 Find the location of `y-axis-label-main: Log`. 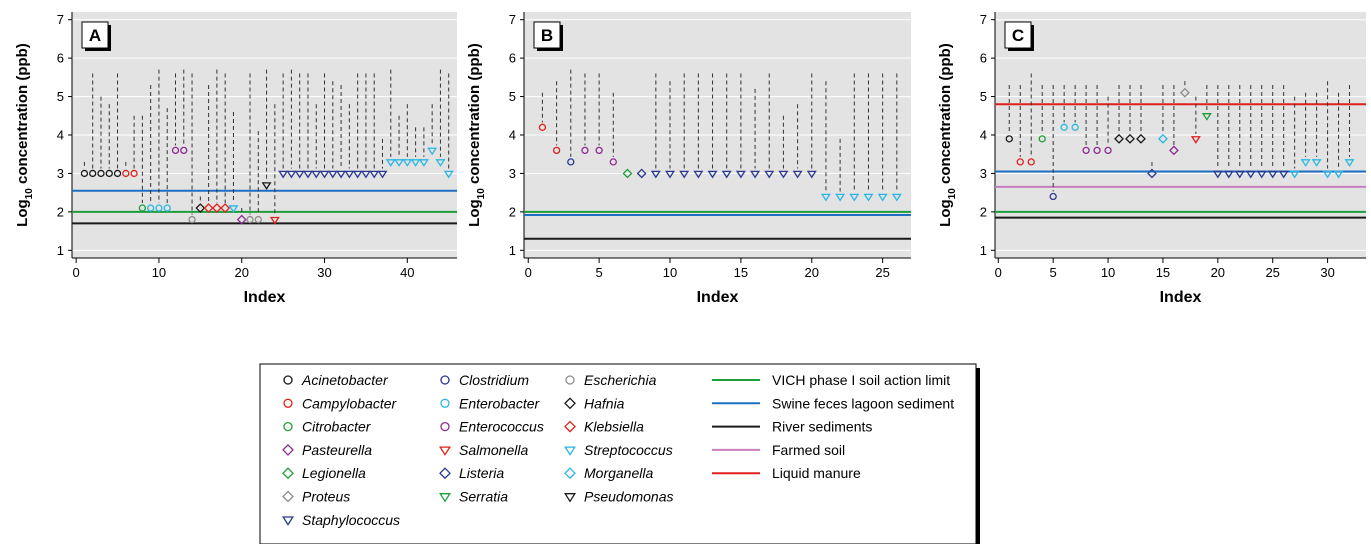

y-axis-label-main: Log is located at coordinates (22, 213).